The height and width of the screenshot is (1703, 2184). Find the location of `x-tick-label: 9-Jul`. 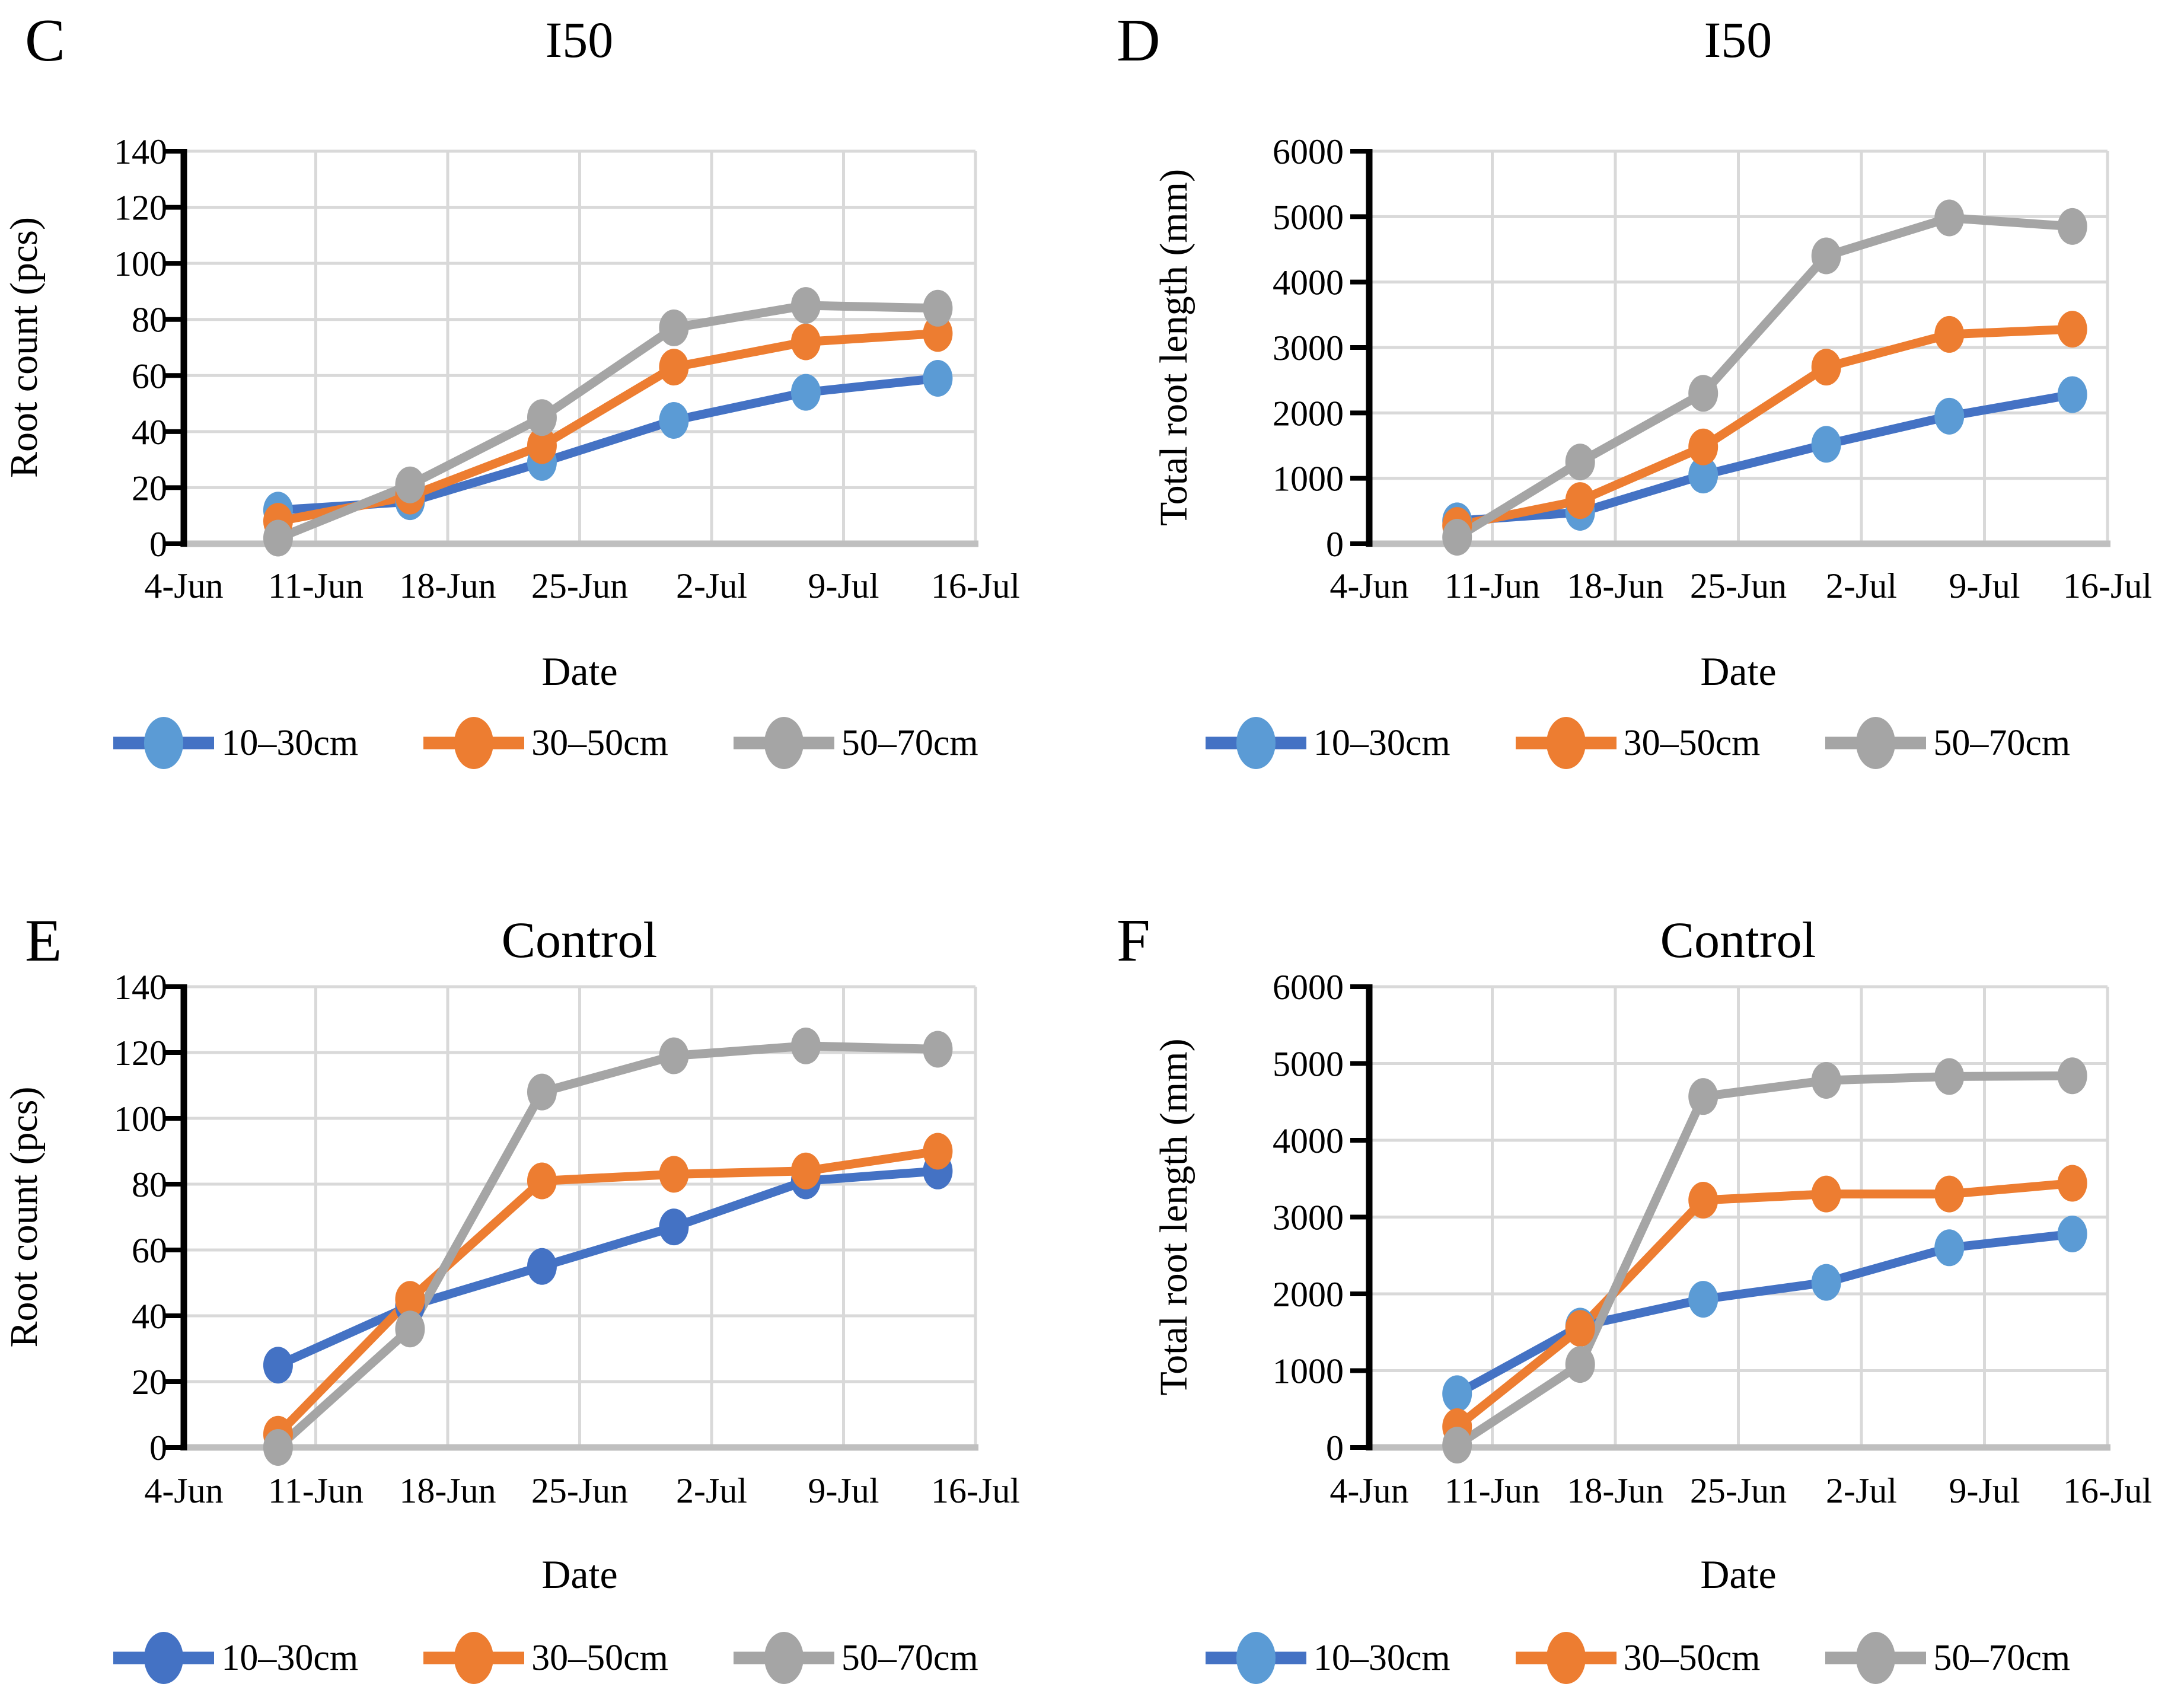

x-tick-label: 9-Jul is located at coordinates (1984, 585).